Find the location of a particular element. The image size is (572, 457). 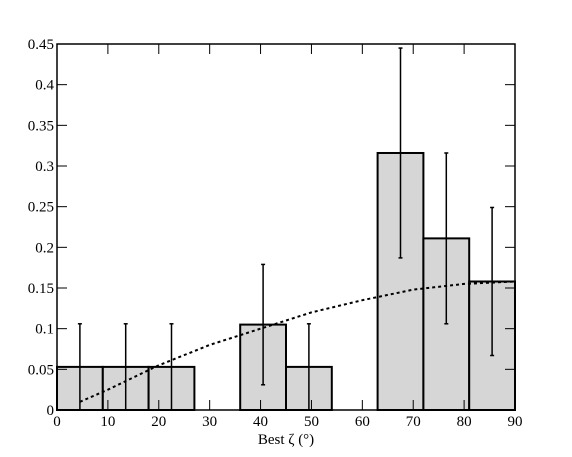

y-tick-label: 0.05 is located at coordinates (41, 370).